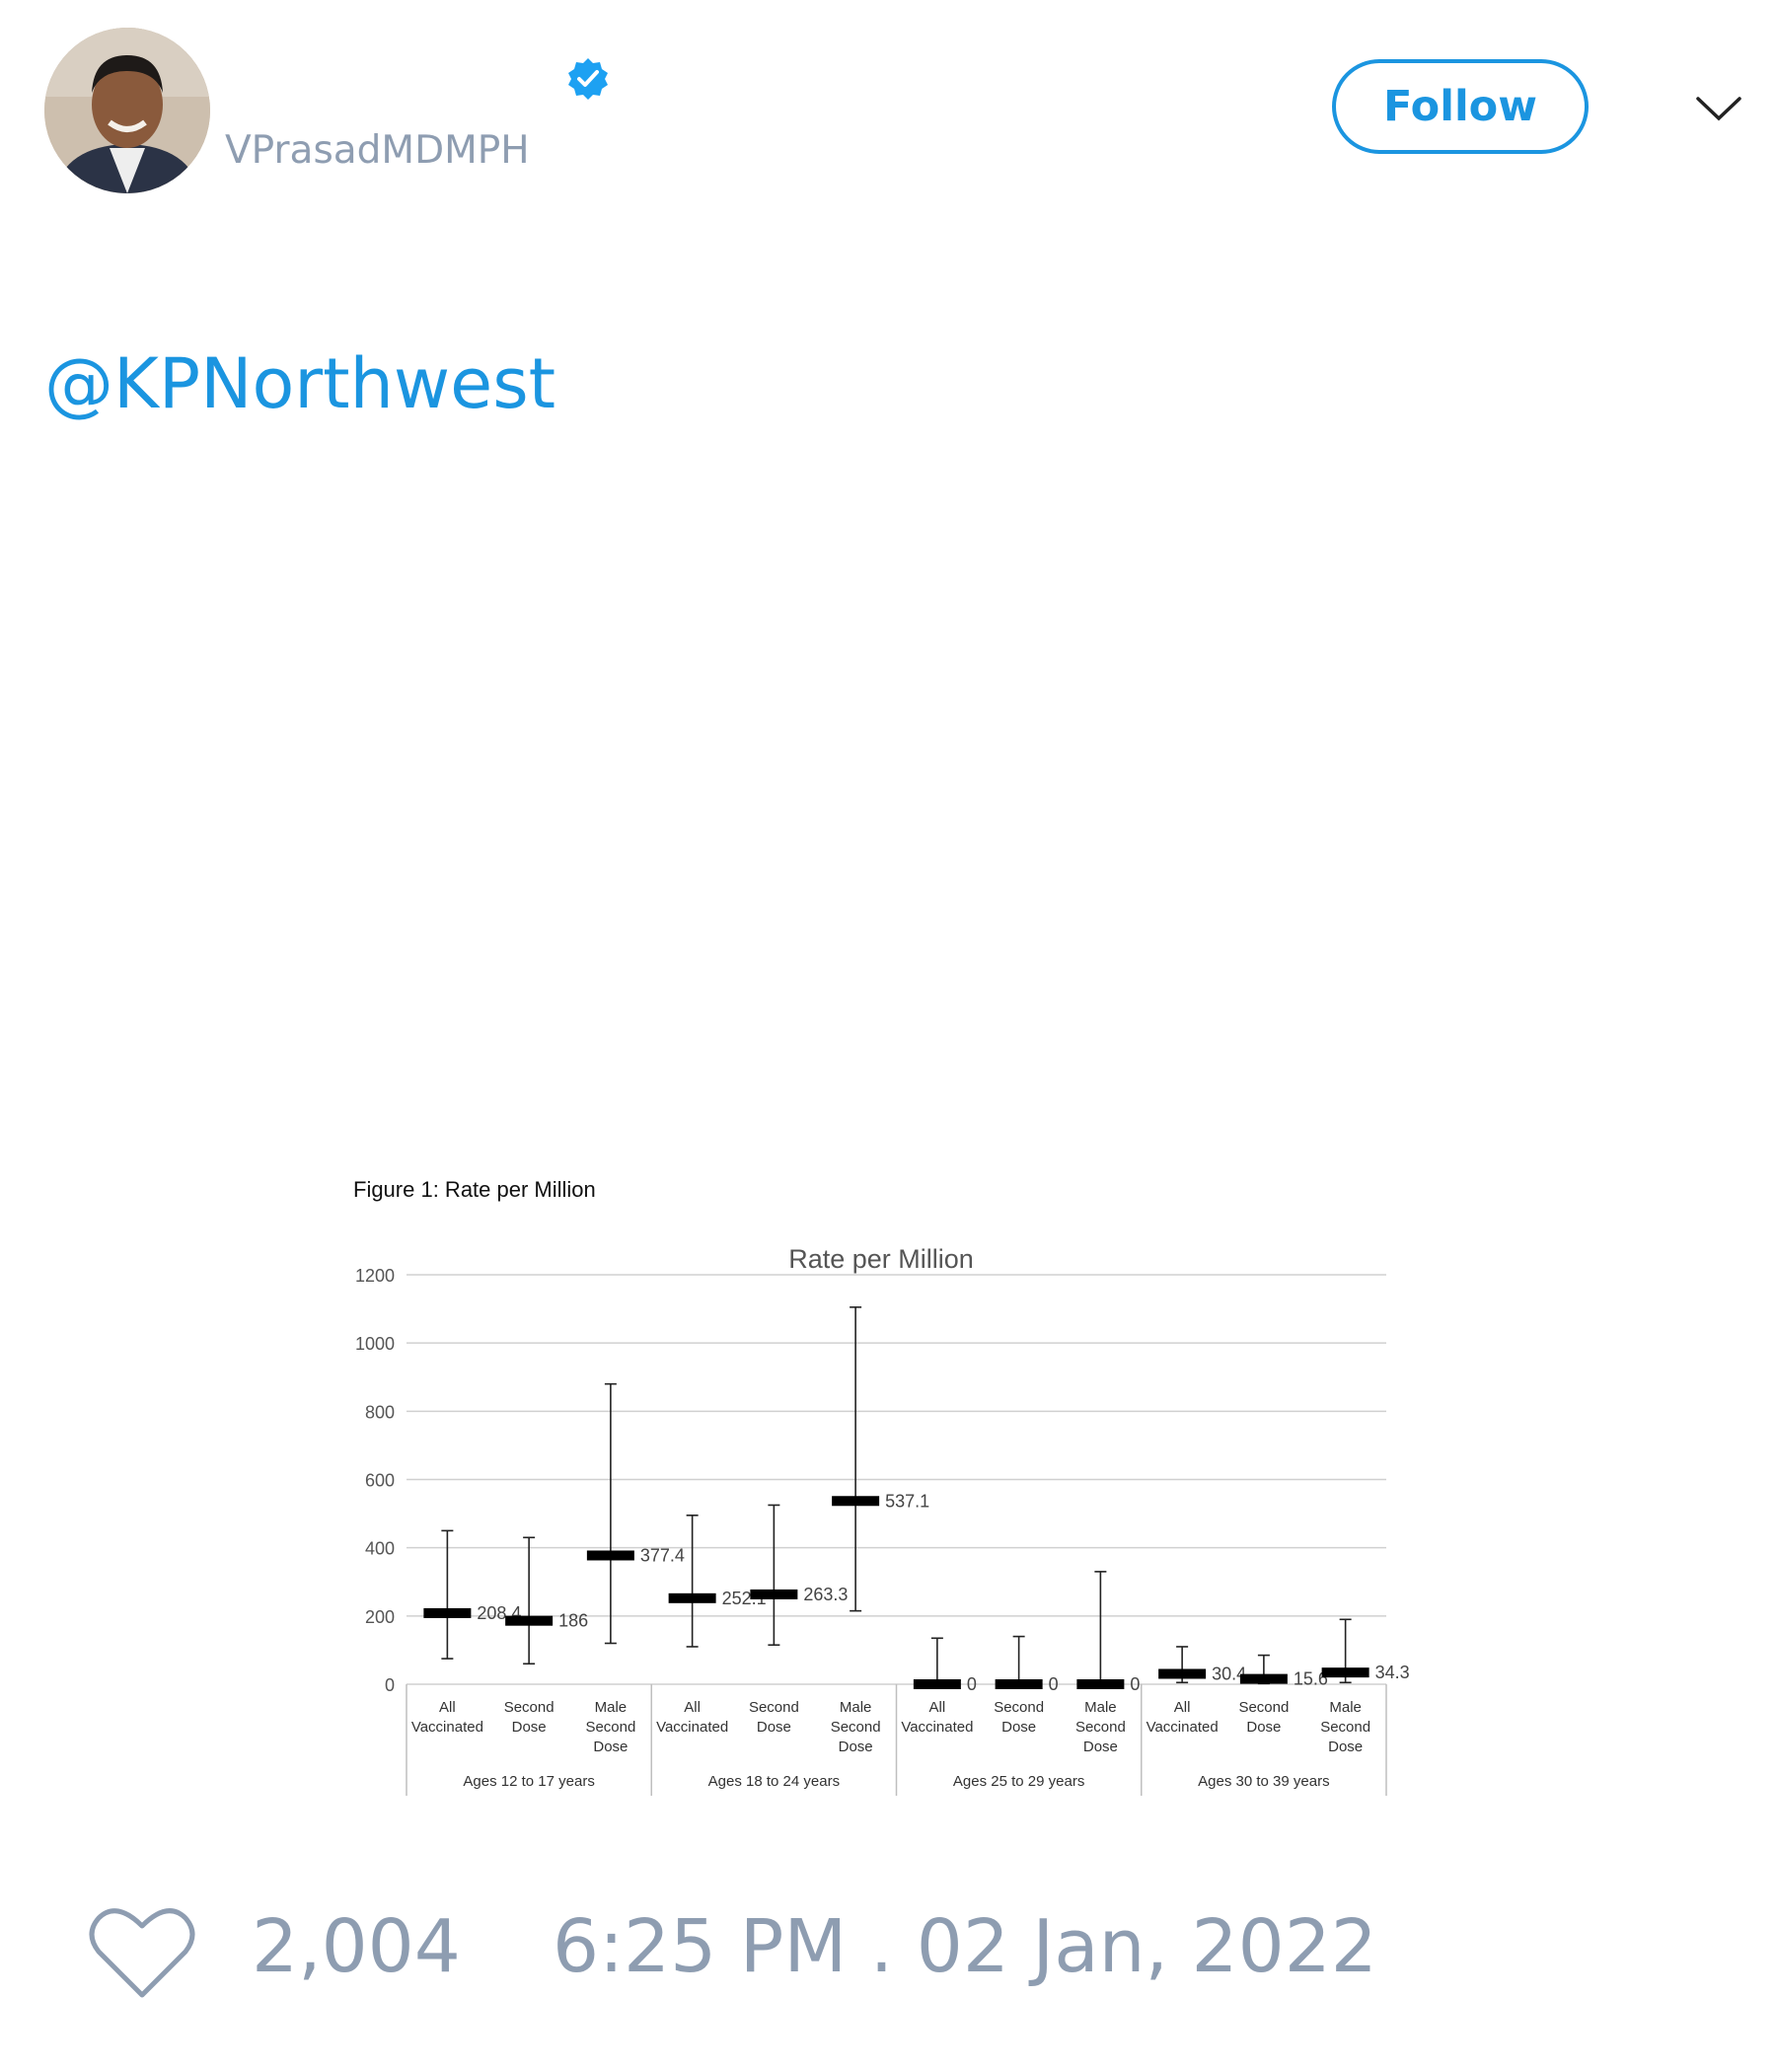 The height and width of the screenshot is (2072, 1776). I want to click on follow-button: Follow, so click(1461, 106).